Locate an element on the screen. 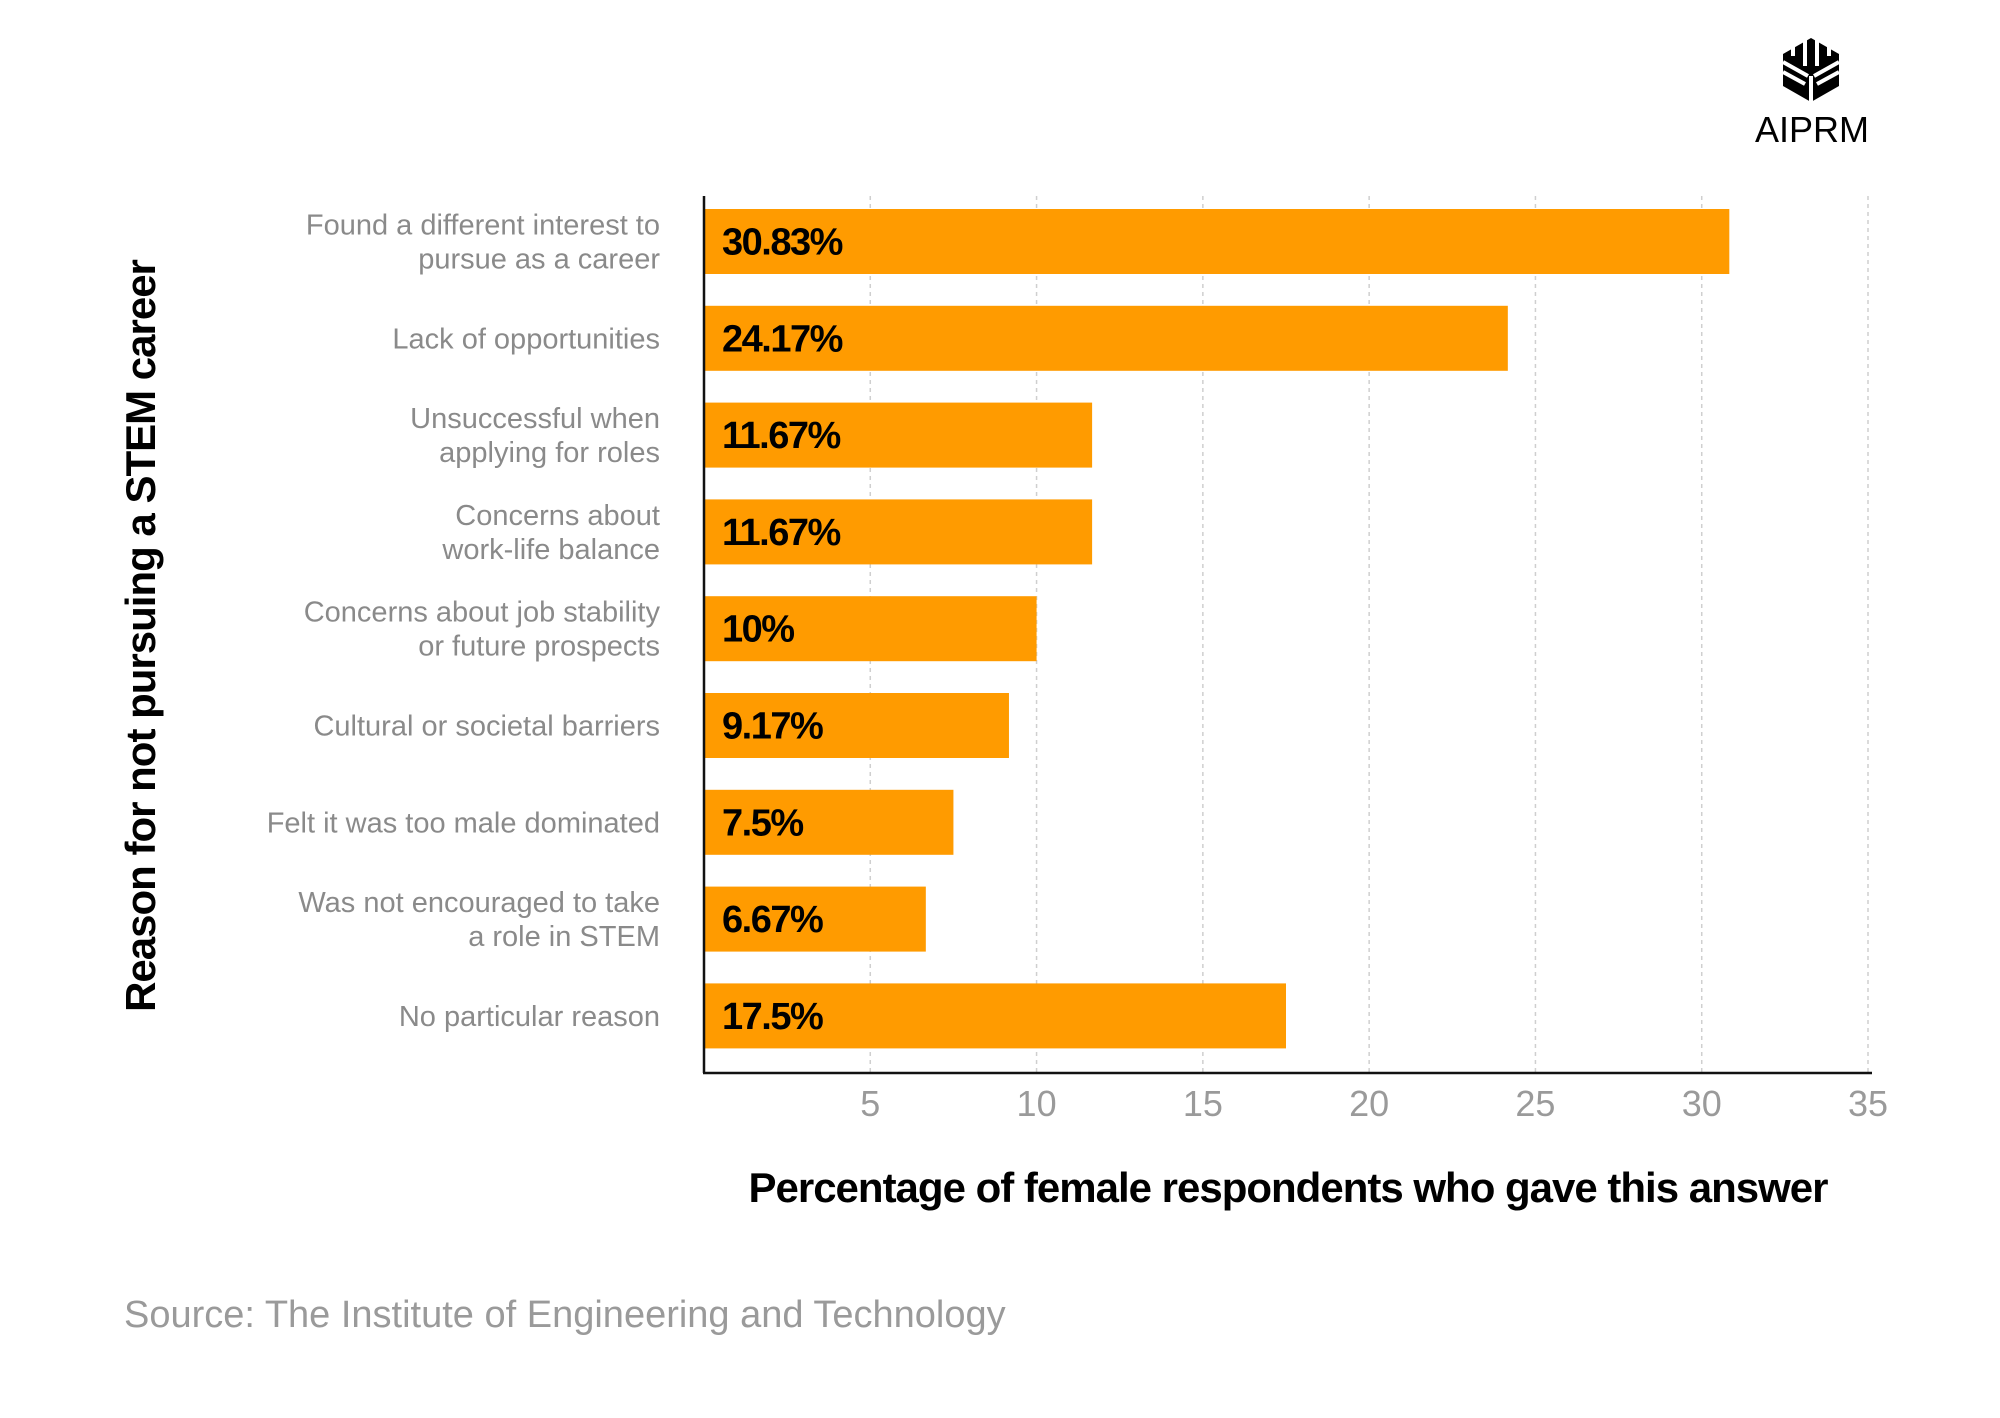  x-tick-label: 35 is located at coordinates (1868, 1103).